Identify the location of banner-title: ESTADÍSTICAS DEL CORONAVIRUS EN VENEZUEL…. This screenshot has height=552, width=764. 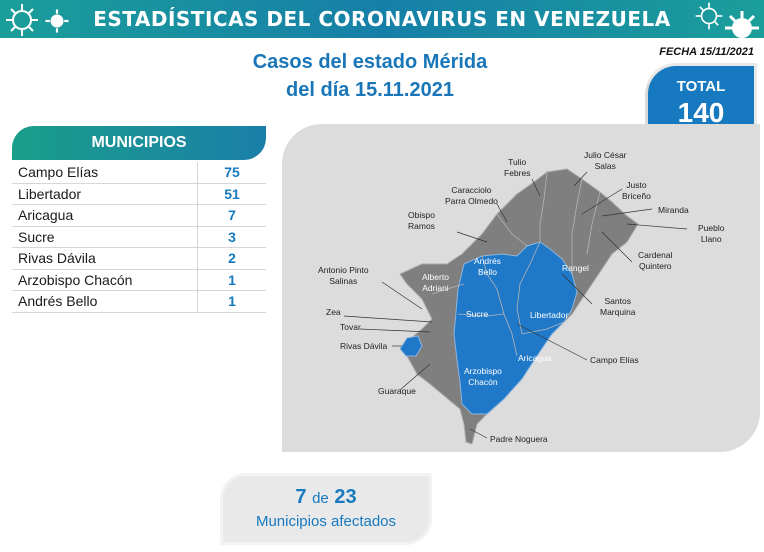
(382, 19).